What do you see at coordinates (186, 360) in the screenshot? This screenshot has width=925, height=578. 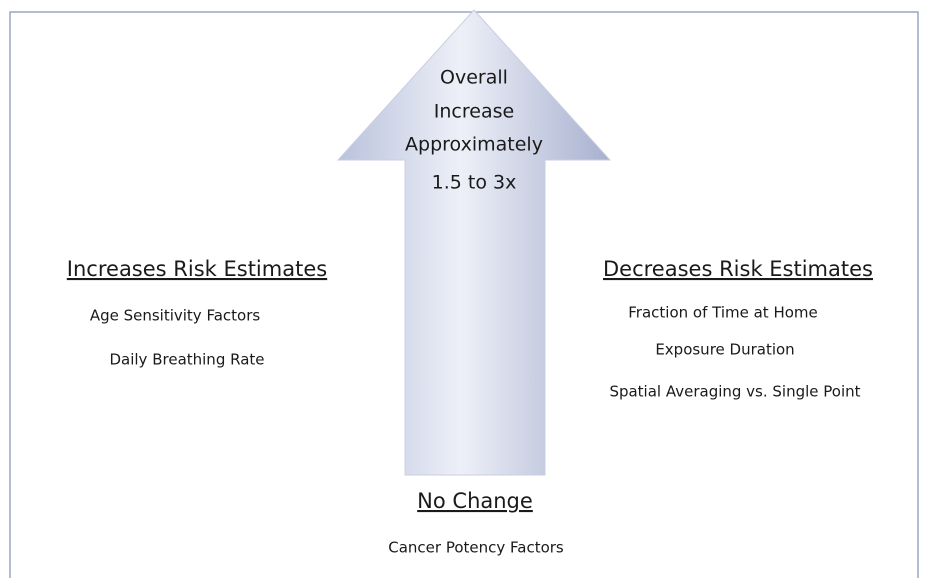 I see `left-item: Daily Breathing Rate` at bounding box center [186, 360].